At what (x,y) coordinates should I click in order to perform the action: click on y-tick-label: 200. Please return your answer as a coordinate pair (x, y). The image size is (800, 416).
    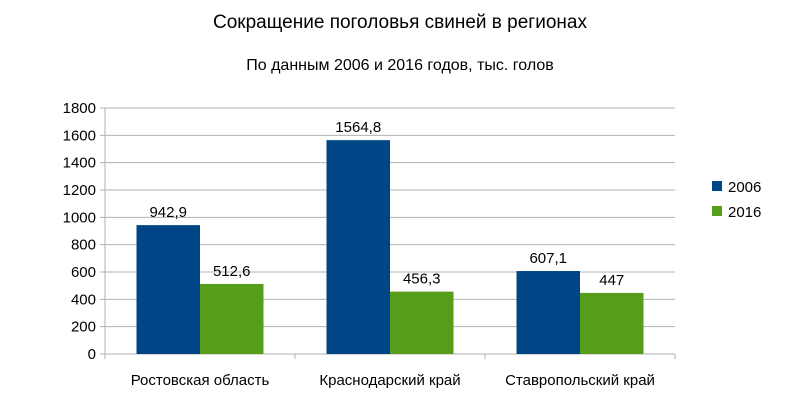
    Looking at the image, I should click on (83, 327).